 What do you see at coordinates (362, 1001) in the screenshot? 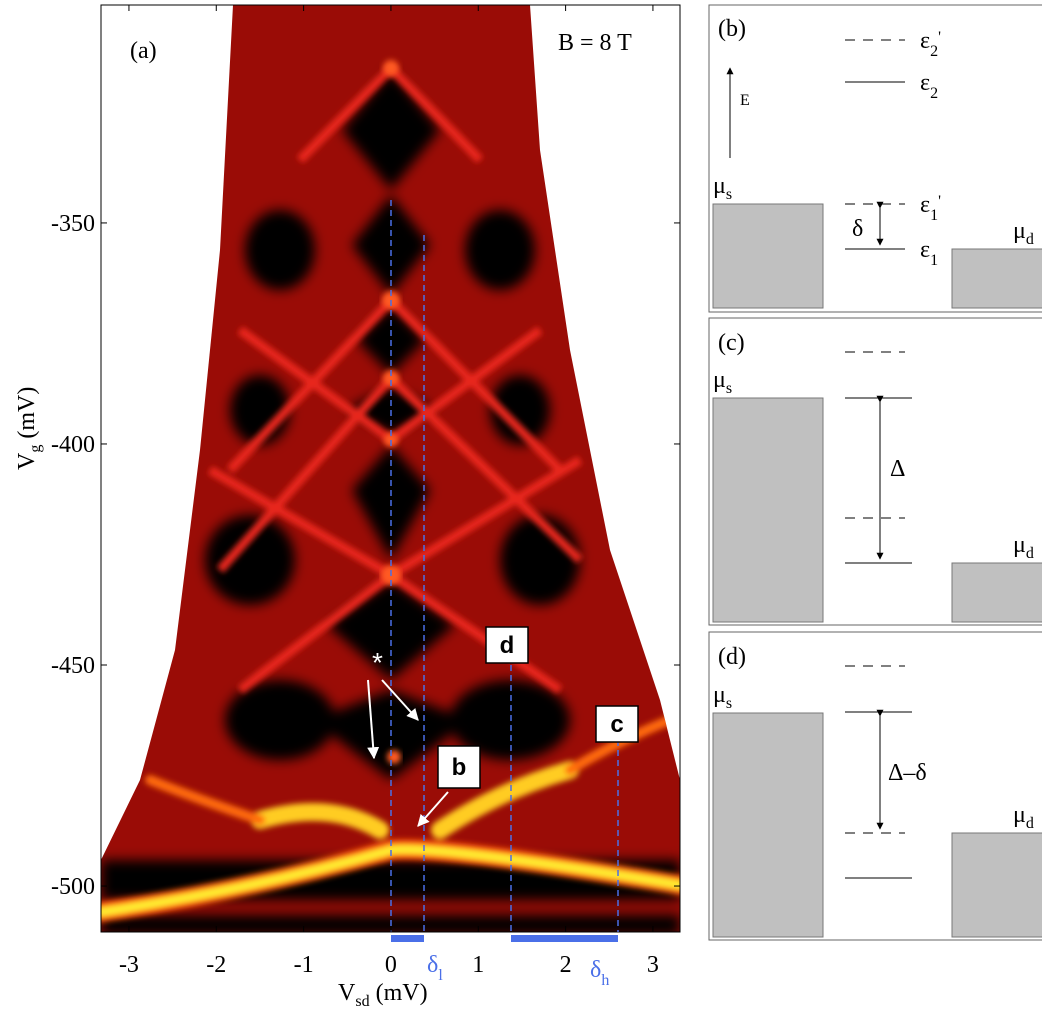
I see `subscript: sd` at bounding box center [362, 1001].